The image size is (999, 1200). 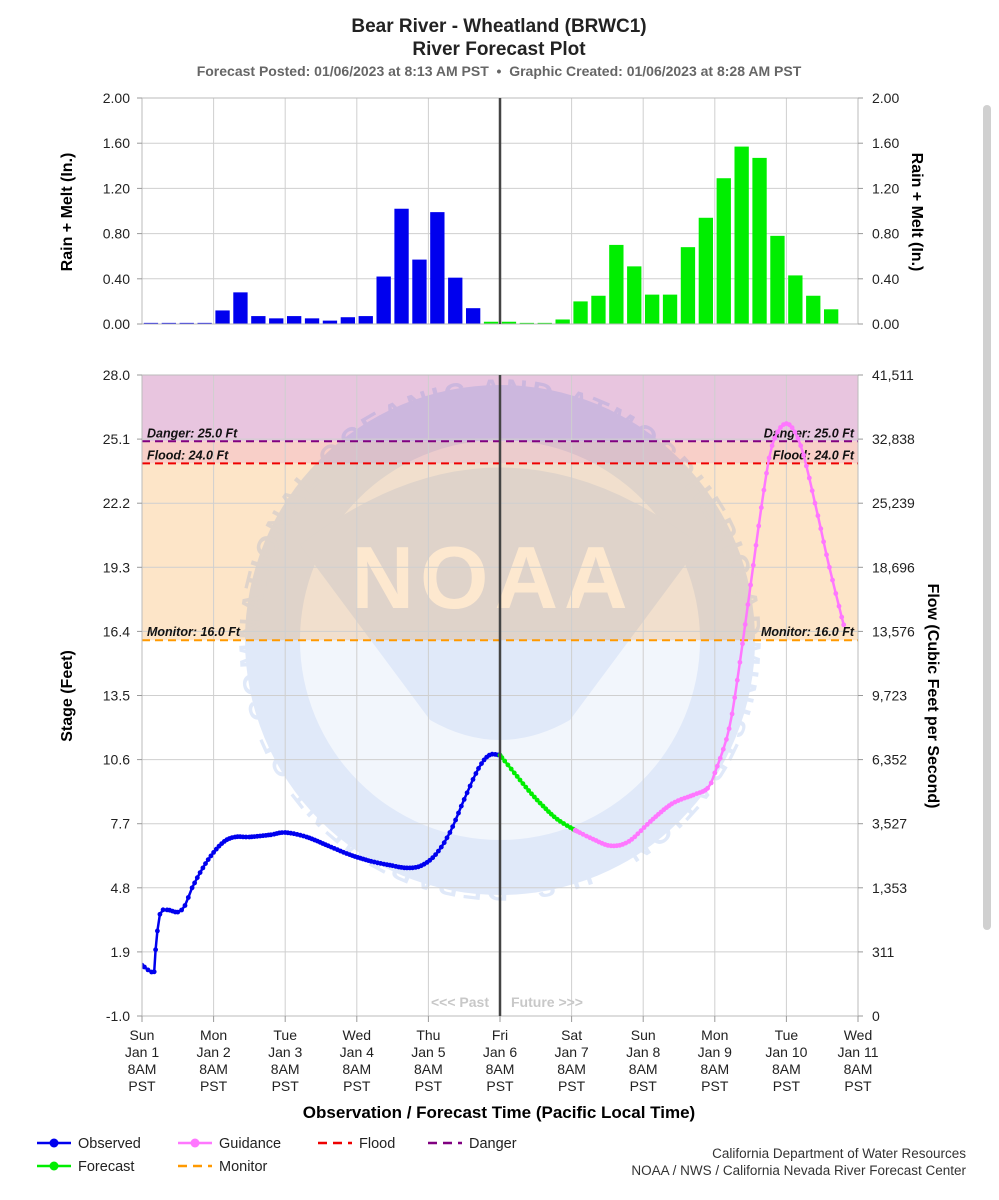 I want to click on x-tick-day: Tue, so click(x=787, y=1035).